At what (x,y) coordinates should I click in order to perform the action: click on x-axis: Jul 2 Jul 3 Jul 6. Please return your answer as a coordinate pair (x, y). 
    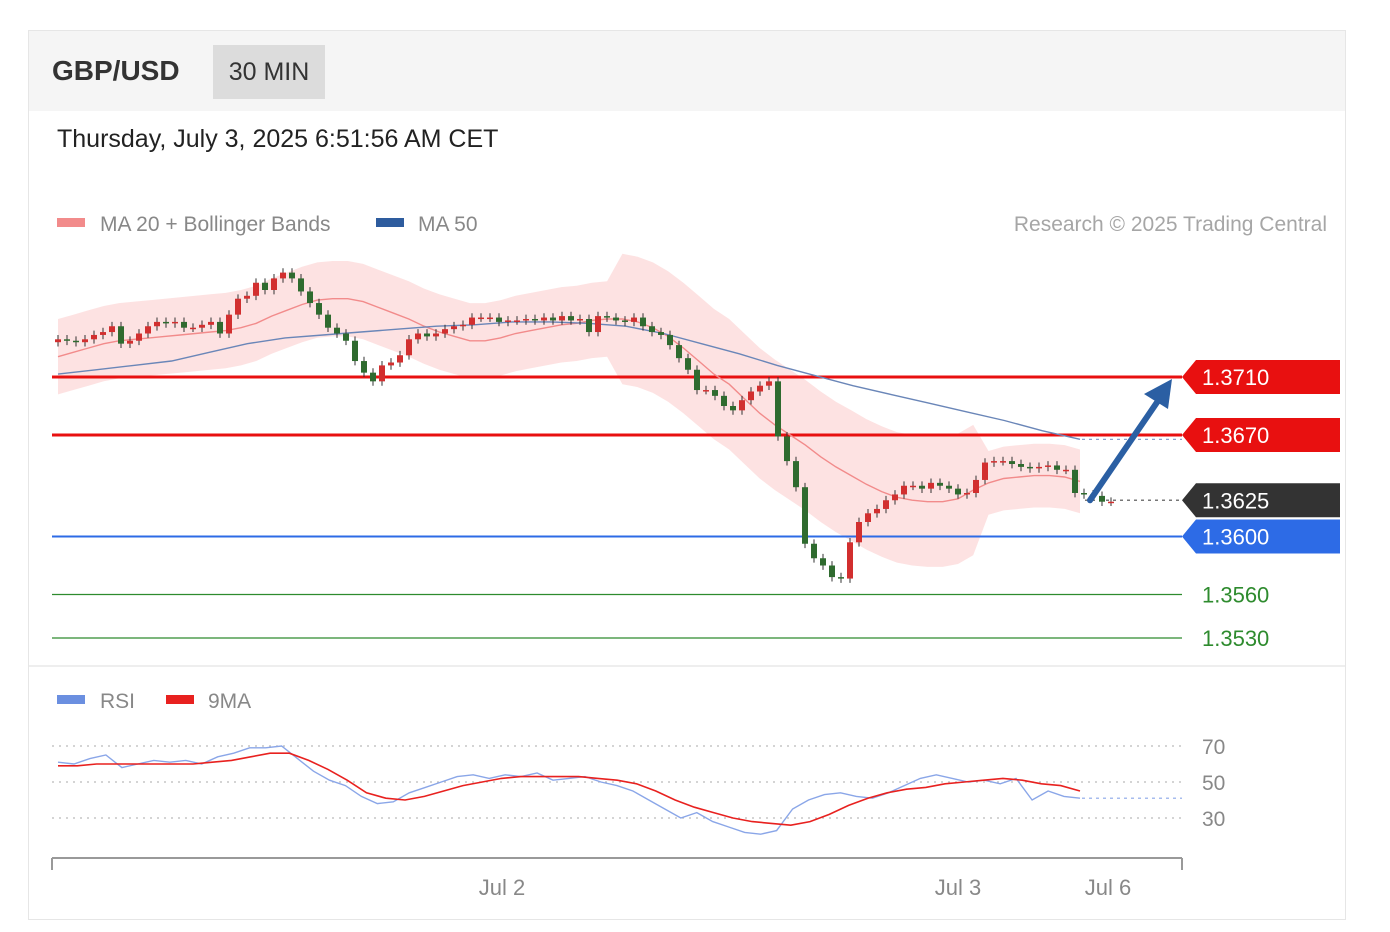
    Looking at the image, I should click on (617, 878).